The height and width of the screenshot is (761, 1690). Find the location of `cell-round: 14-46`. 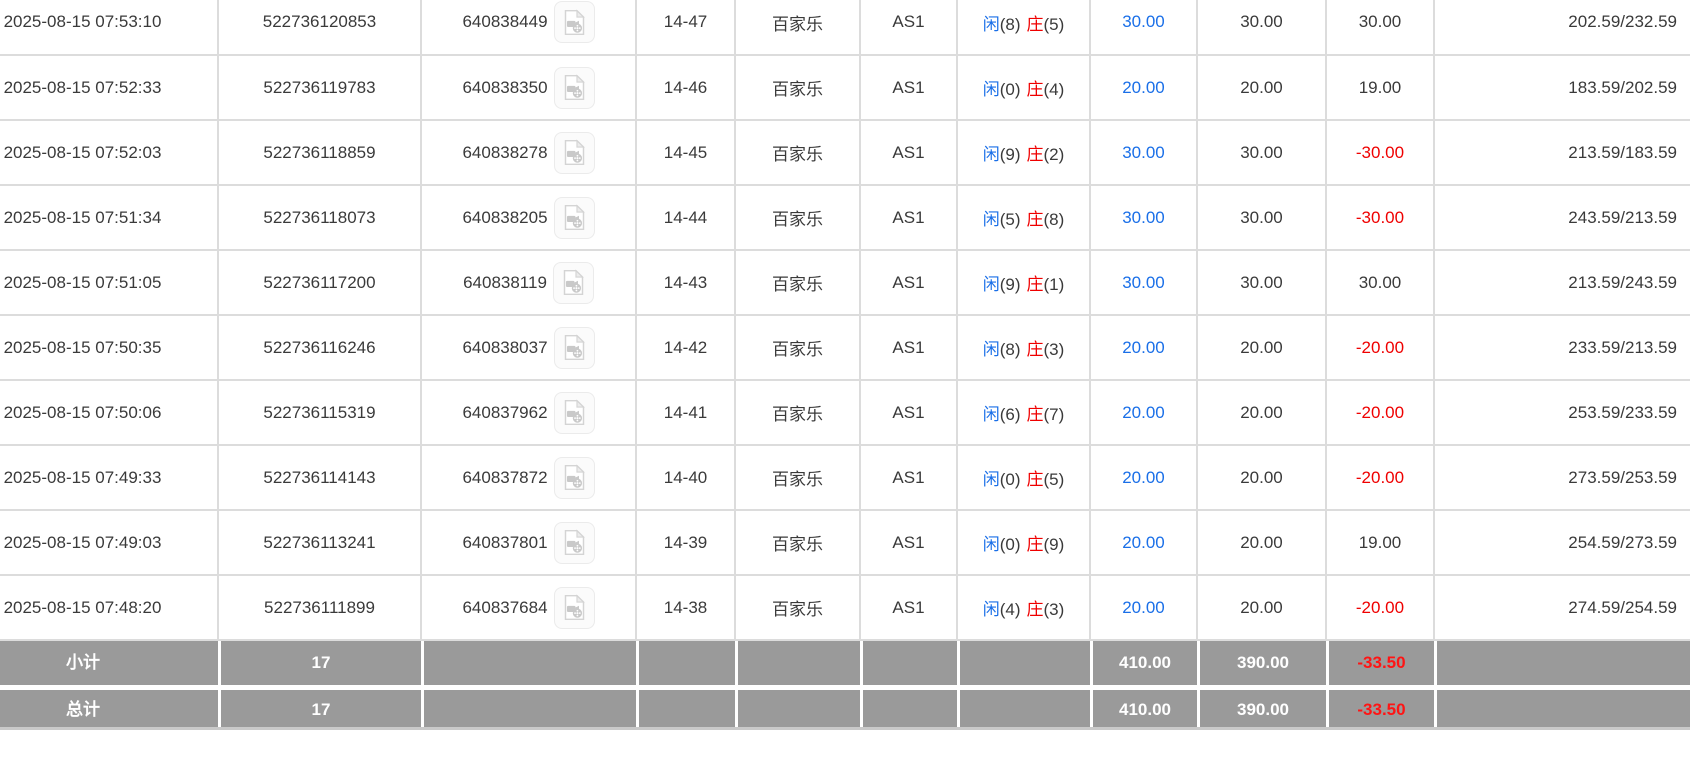

cell-round: 14-46 is located at coordinates (686, 88).